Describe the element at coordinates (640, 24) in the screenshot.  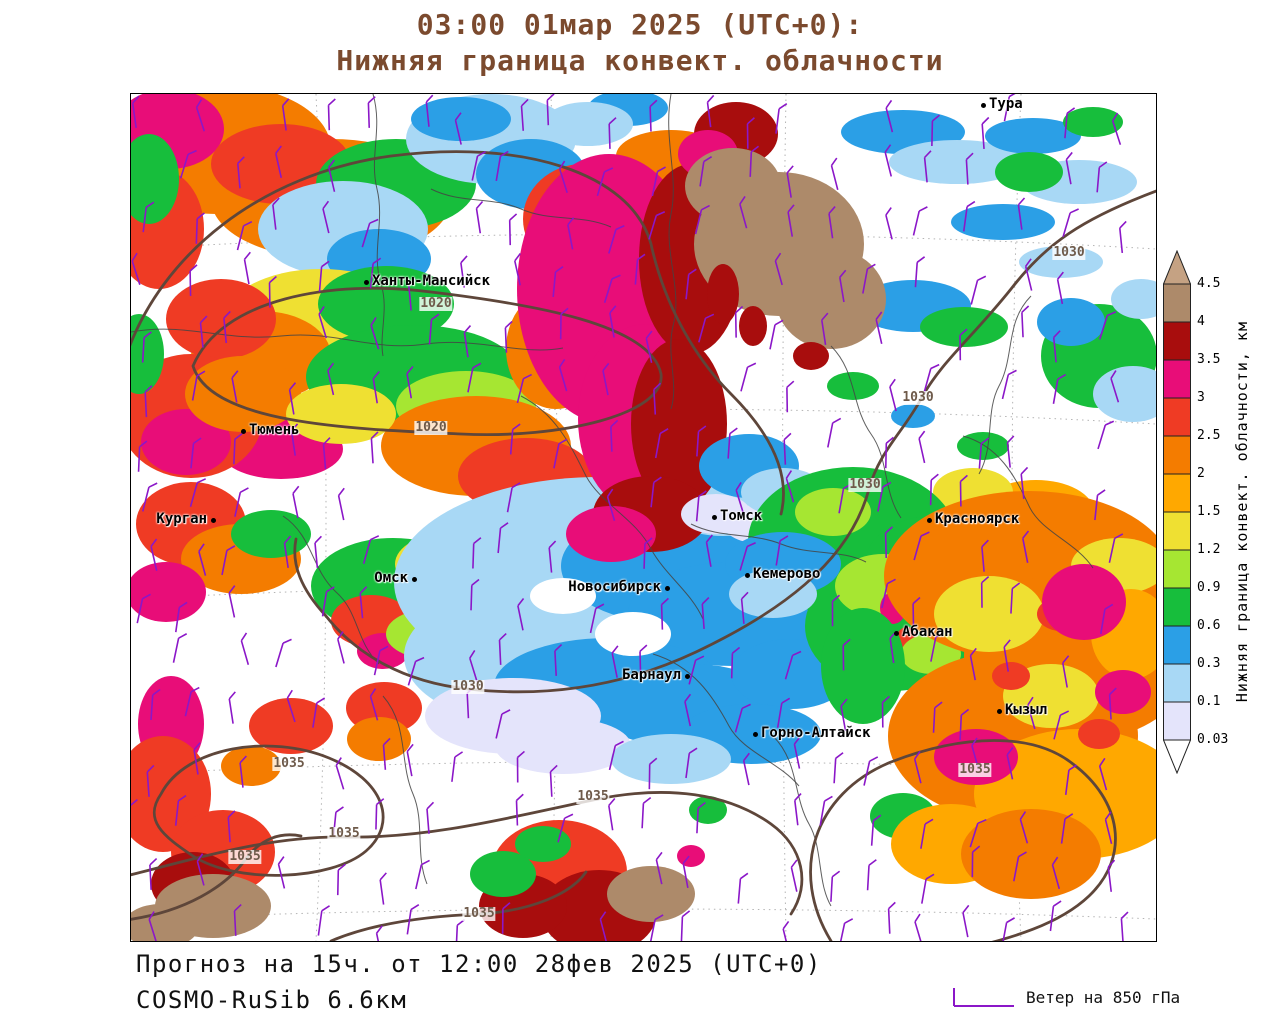
I see `map-title-line1: 03:00 01мар 2025 (UTC+0):` at that location.